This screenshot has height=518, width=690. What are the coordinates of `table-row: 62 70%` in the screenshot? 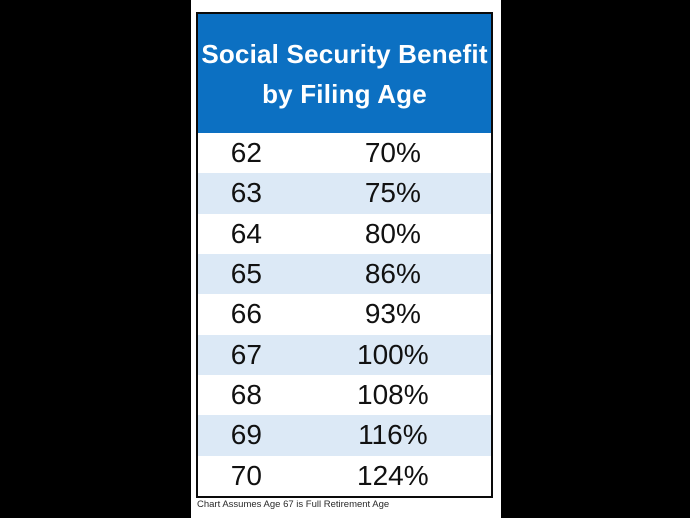 It's located at (344, 153).